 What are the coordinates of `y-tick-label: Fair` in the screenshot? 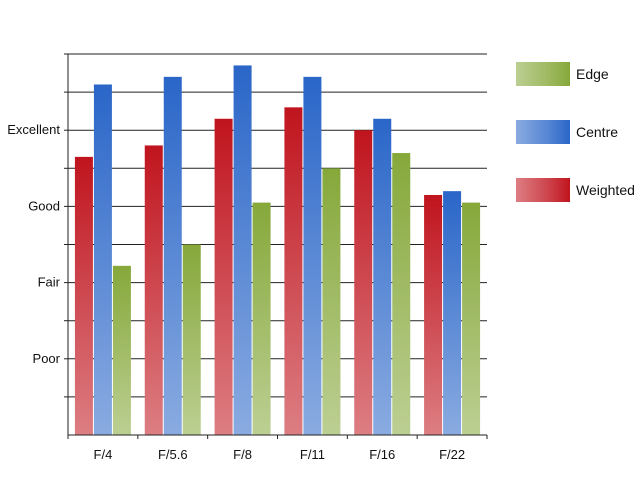 It's located at (49, 282).